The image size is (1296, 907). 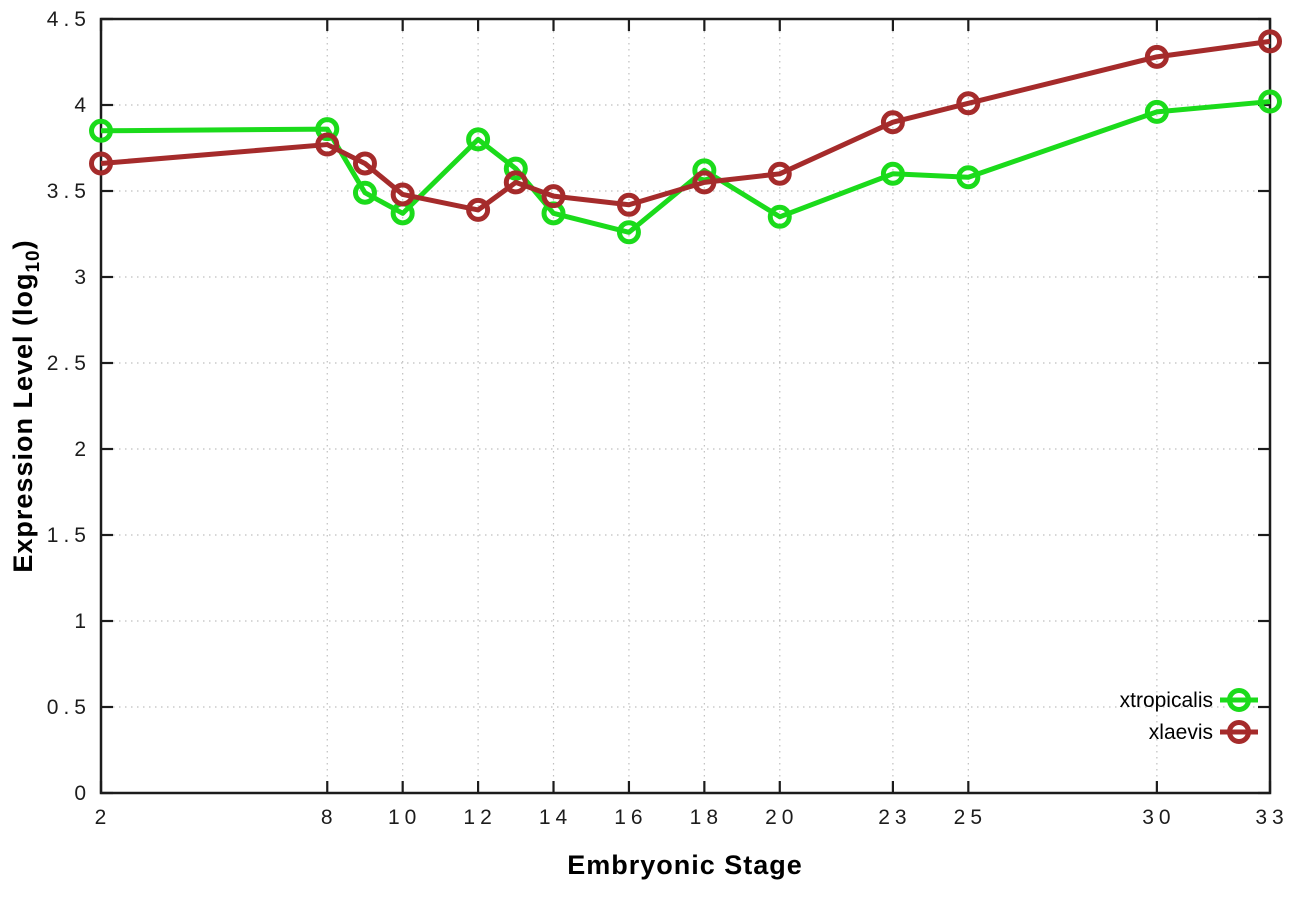 What do you see at coordinates (82, 621) in the screenshot?
I see `tick-label-y-1: 1` at bounding box center [82, 621].